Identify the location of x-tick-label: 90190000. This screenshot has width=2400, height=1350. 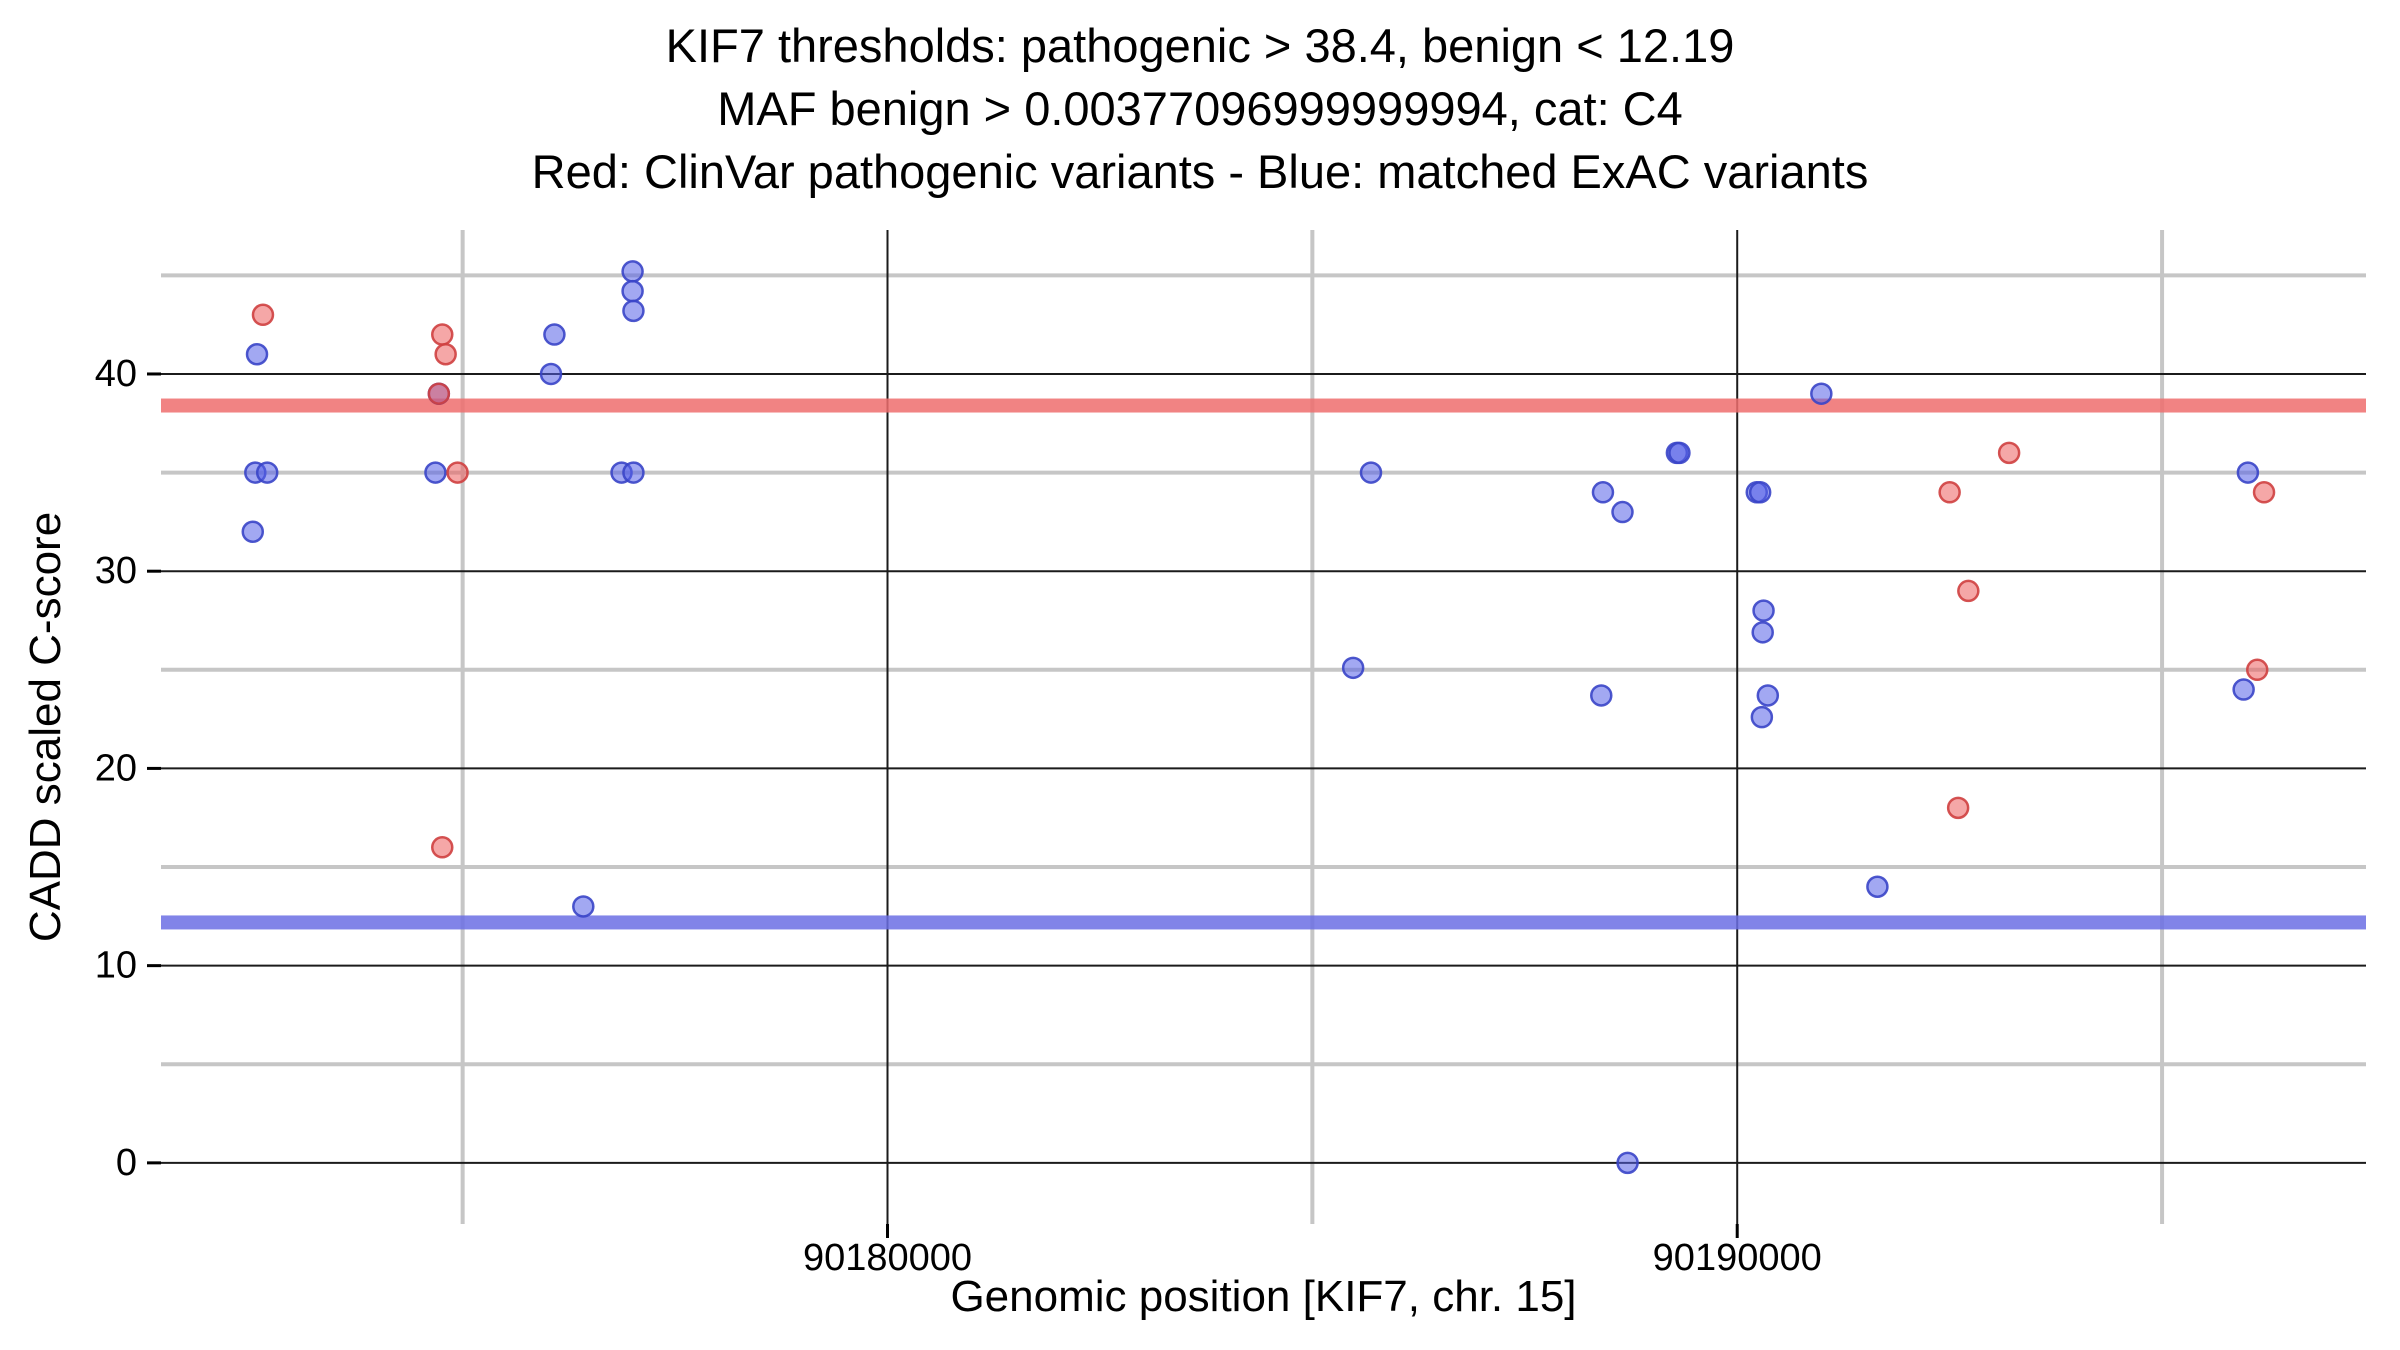
(1737, 1258).